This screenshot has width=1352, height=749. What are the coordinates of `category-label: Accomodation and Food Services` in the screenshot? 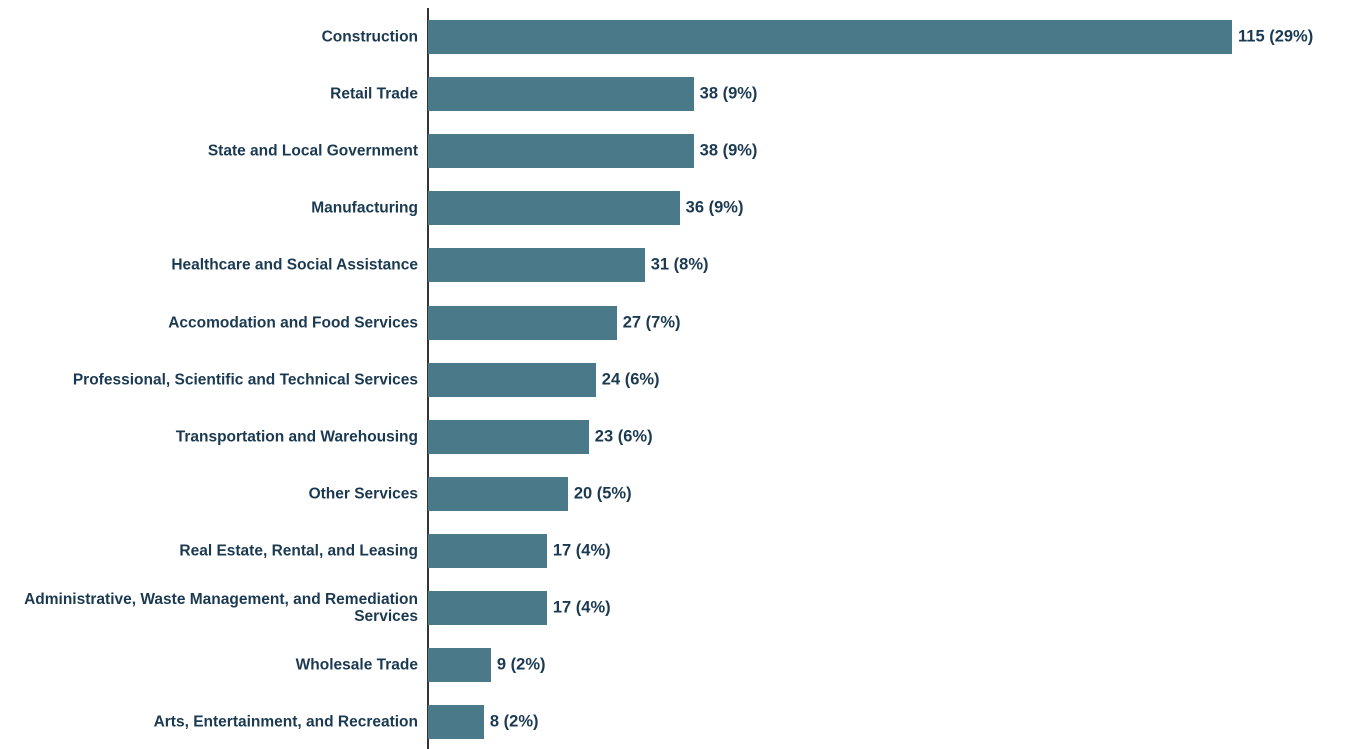 It's located at (293, 322).